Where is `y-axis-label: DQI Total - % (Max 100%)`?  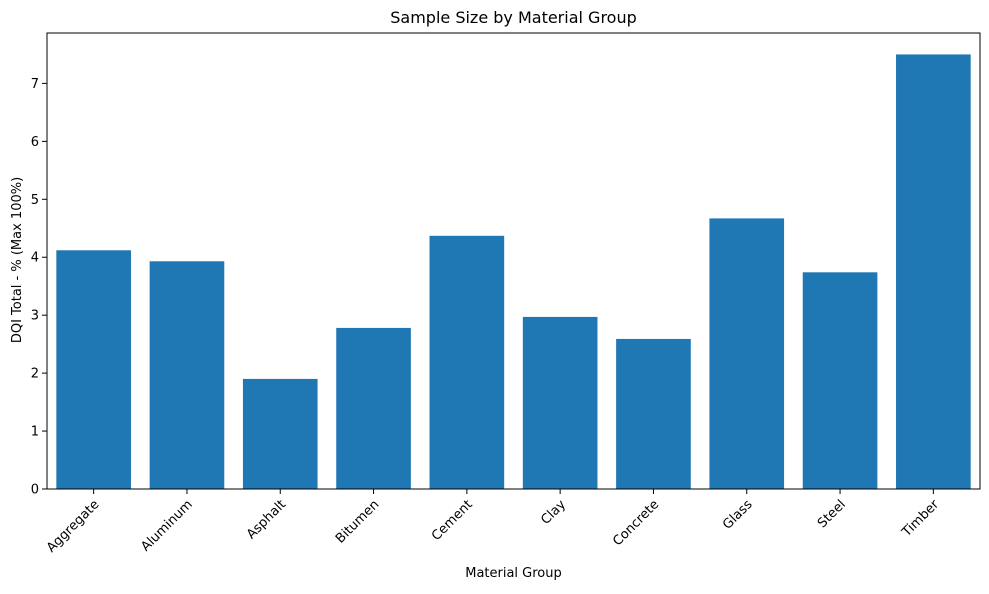 y-axis-label: DQI Total - % (Max 100%) is located at coordinates (17, 260).